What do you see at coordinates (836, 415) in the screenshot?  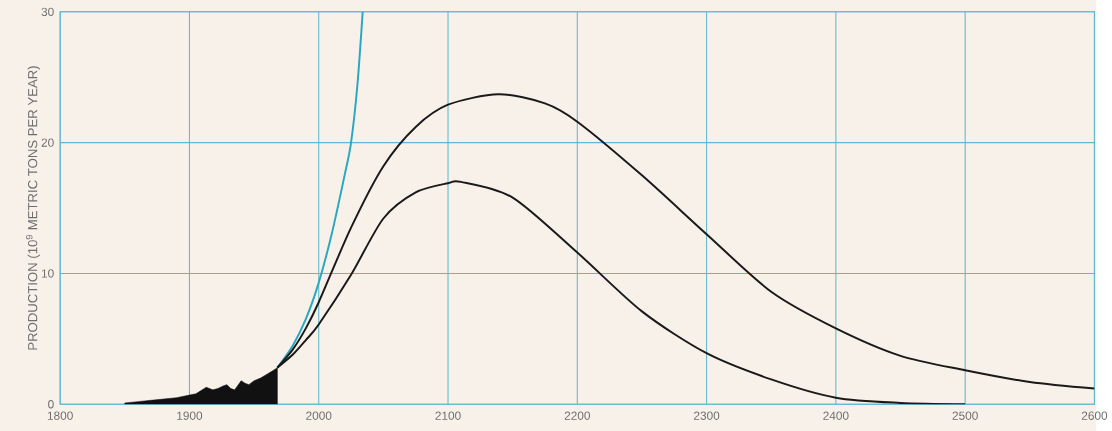 I see `x-tick-label: 2400` at bounding box center [836, 415].